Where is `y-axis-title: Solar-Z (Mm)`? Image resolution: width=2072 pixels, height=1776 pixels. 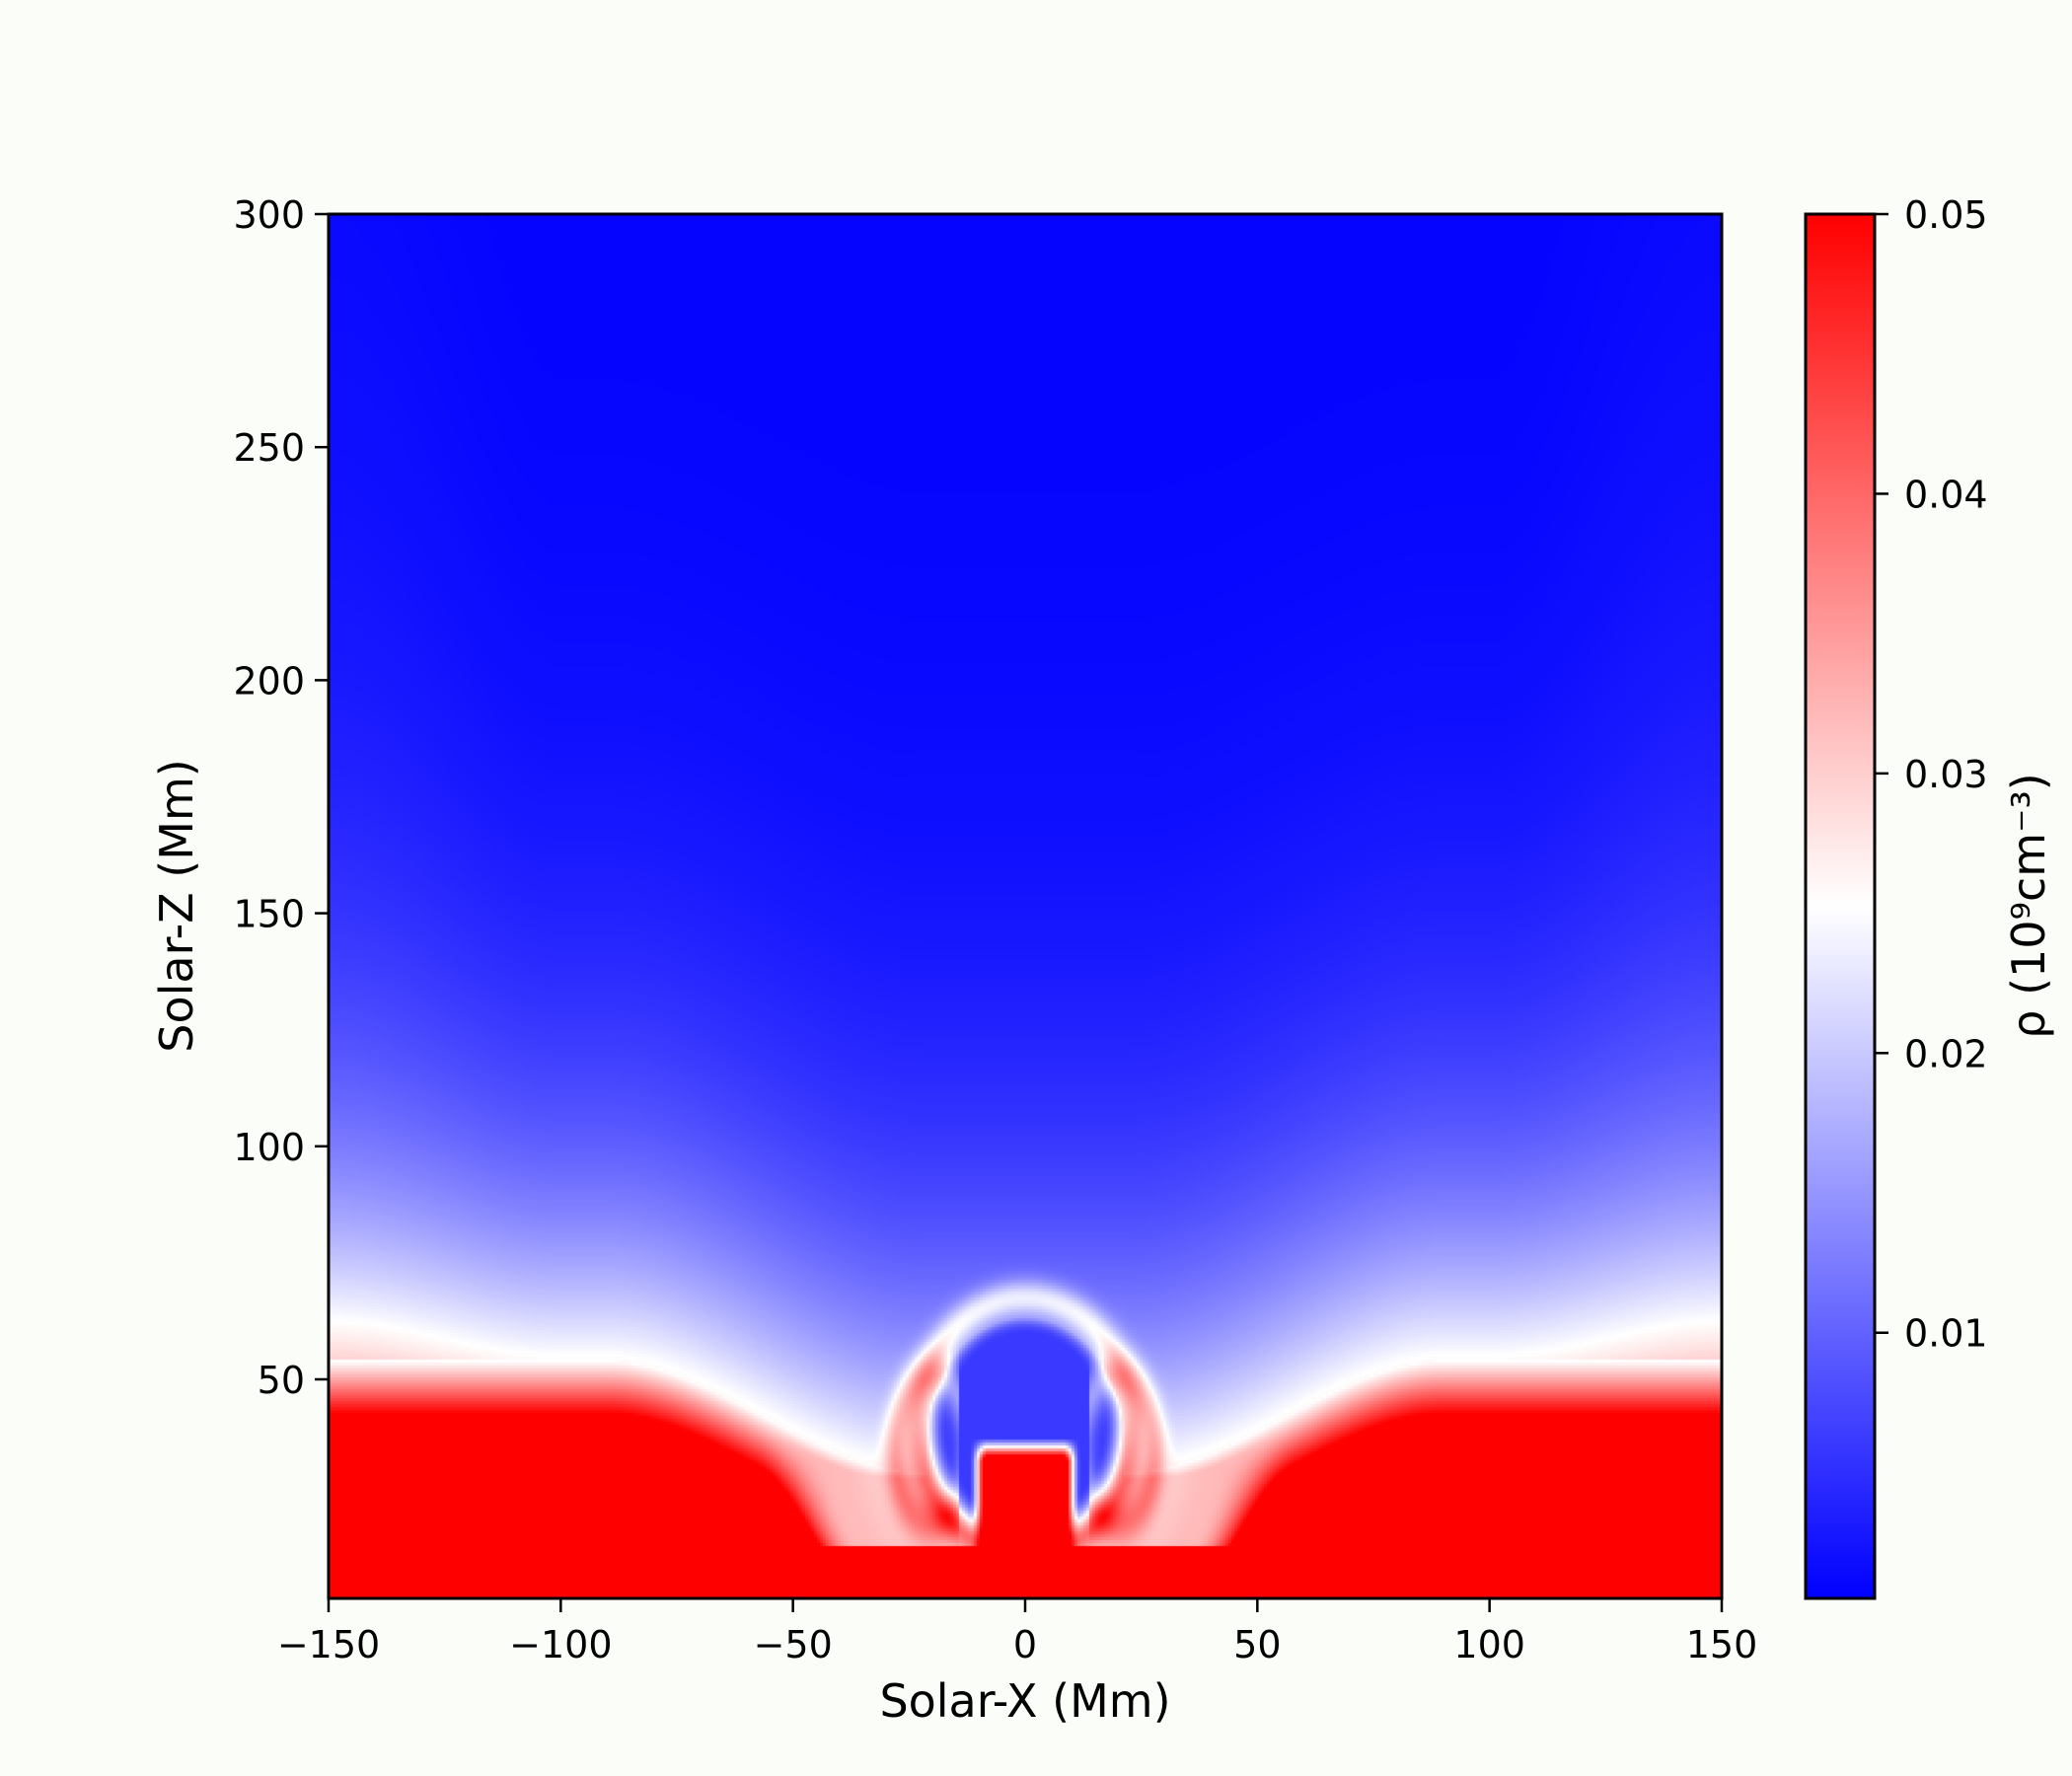
y-axis-title: Solar-Z (Mm) is located at coordinates (177, 906).